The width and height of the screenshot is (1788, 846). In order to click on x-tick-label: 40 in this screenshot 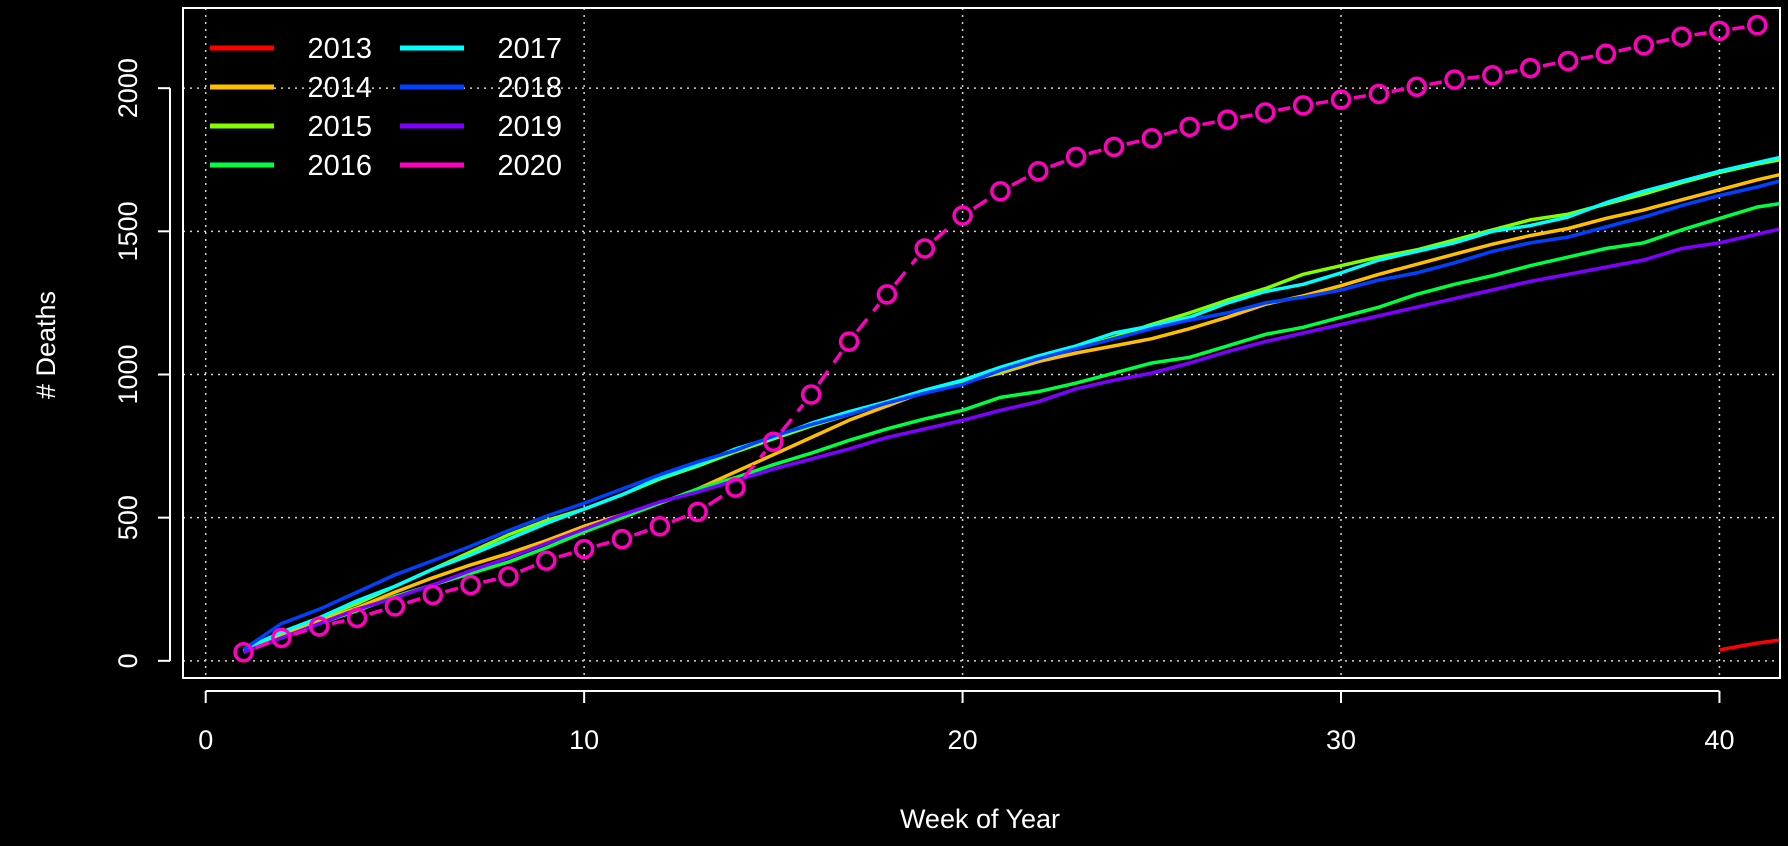, I will do `click(1719, 740)`.